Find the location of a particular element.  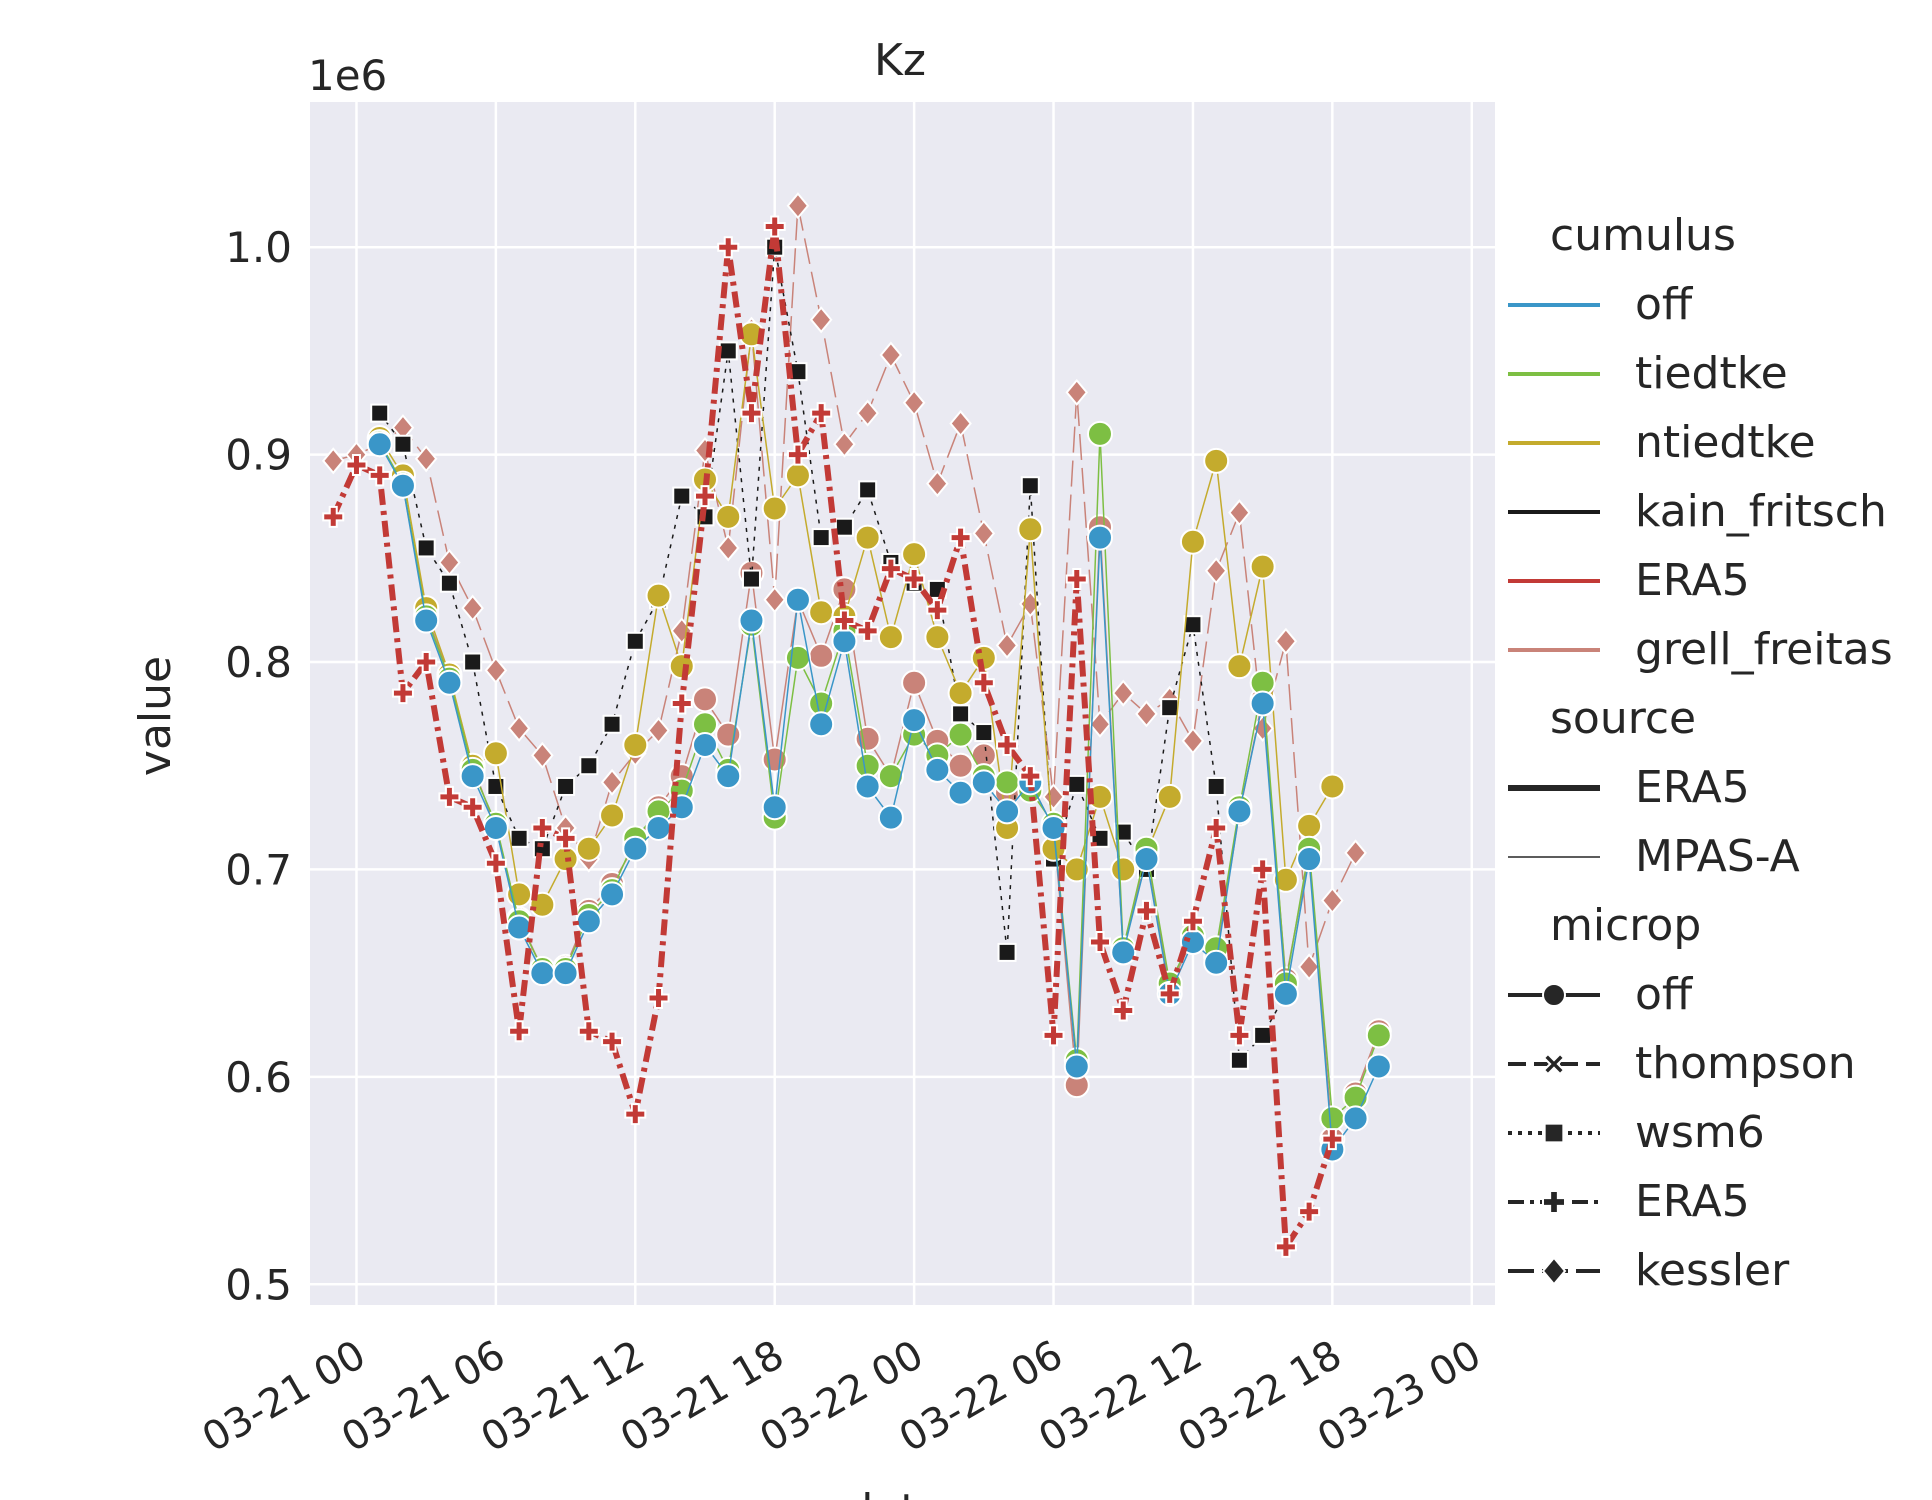

legend-label: ntiedtke is located at coordinates (1725, 442).